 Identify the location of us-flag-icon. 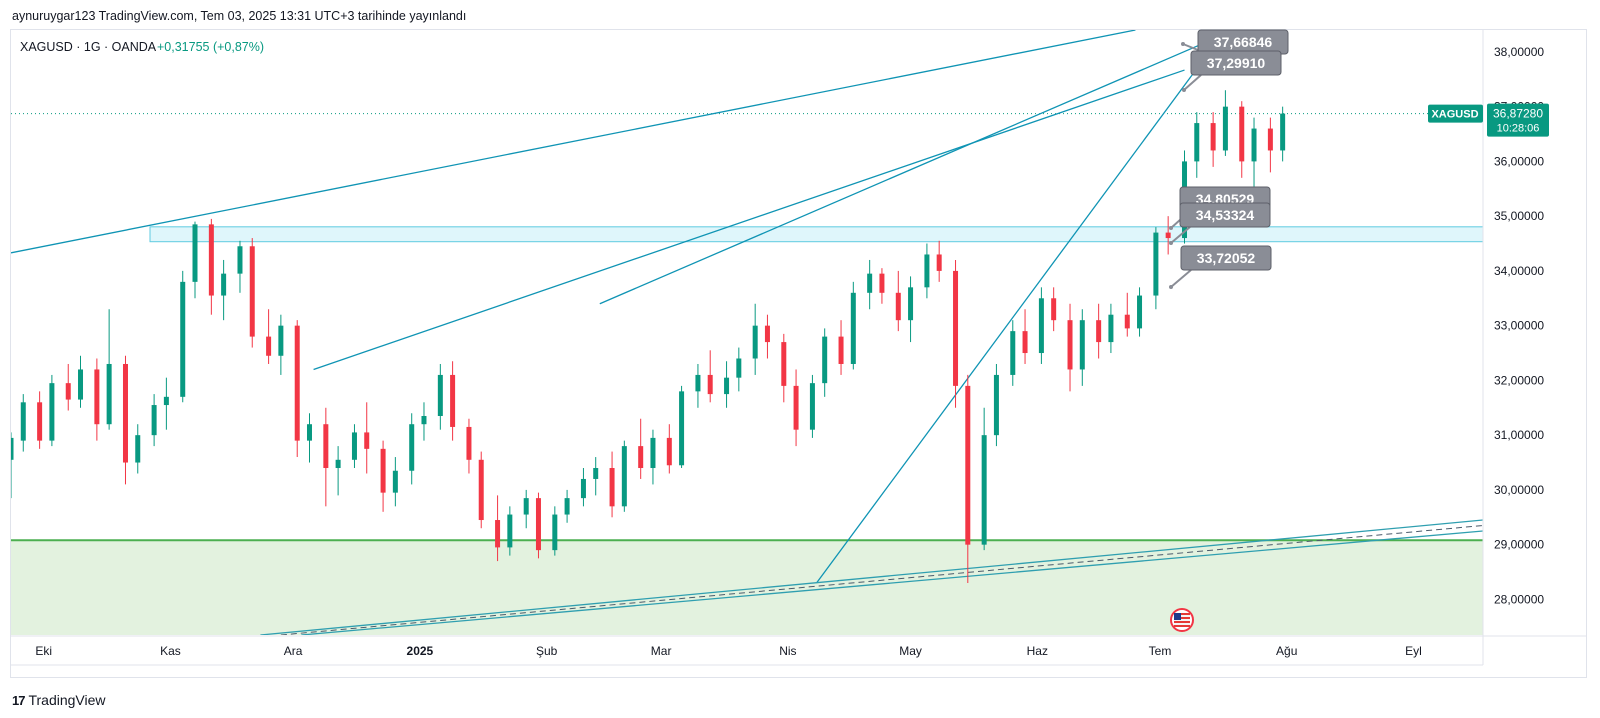
(1182, 620).